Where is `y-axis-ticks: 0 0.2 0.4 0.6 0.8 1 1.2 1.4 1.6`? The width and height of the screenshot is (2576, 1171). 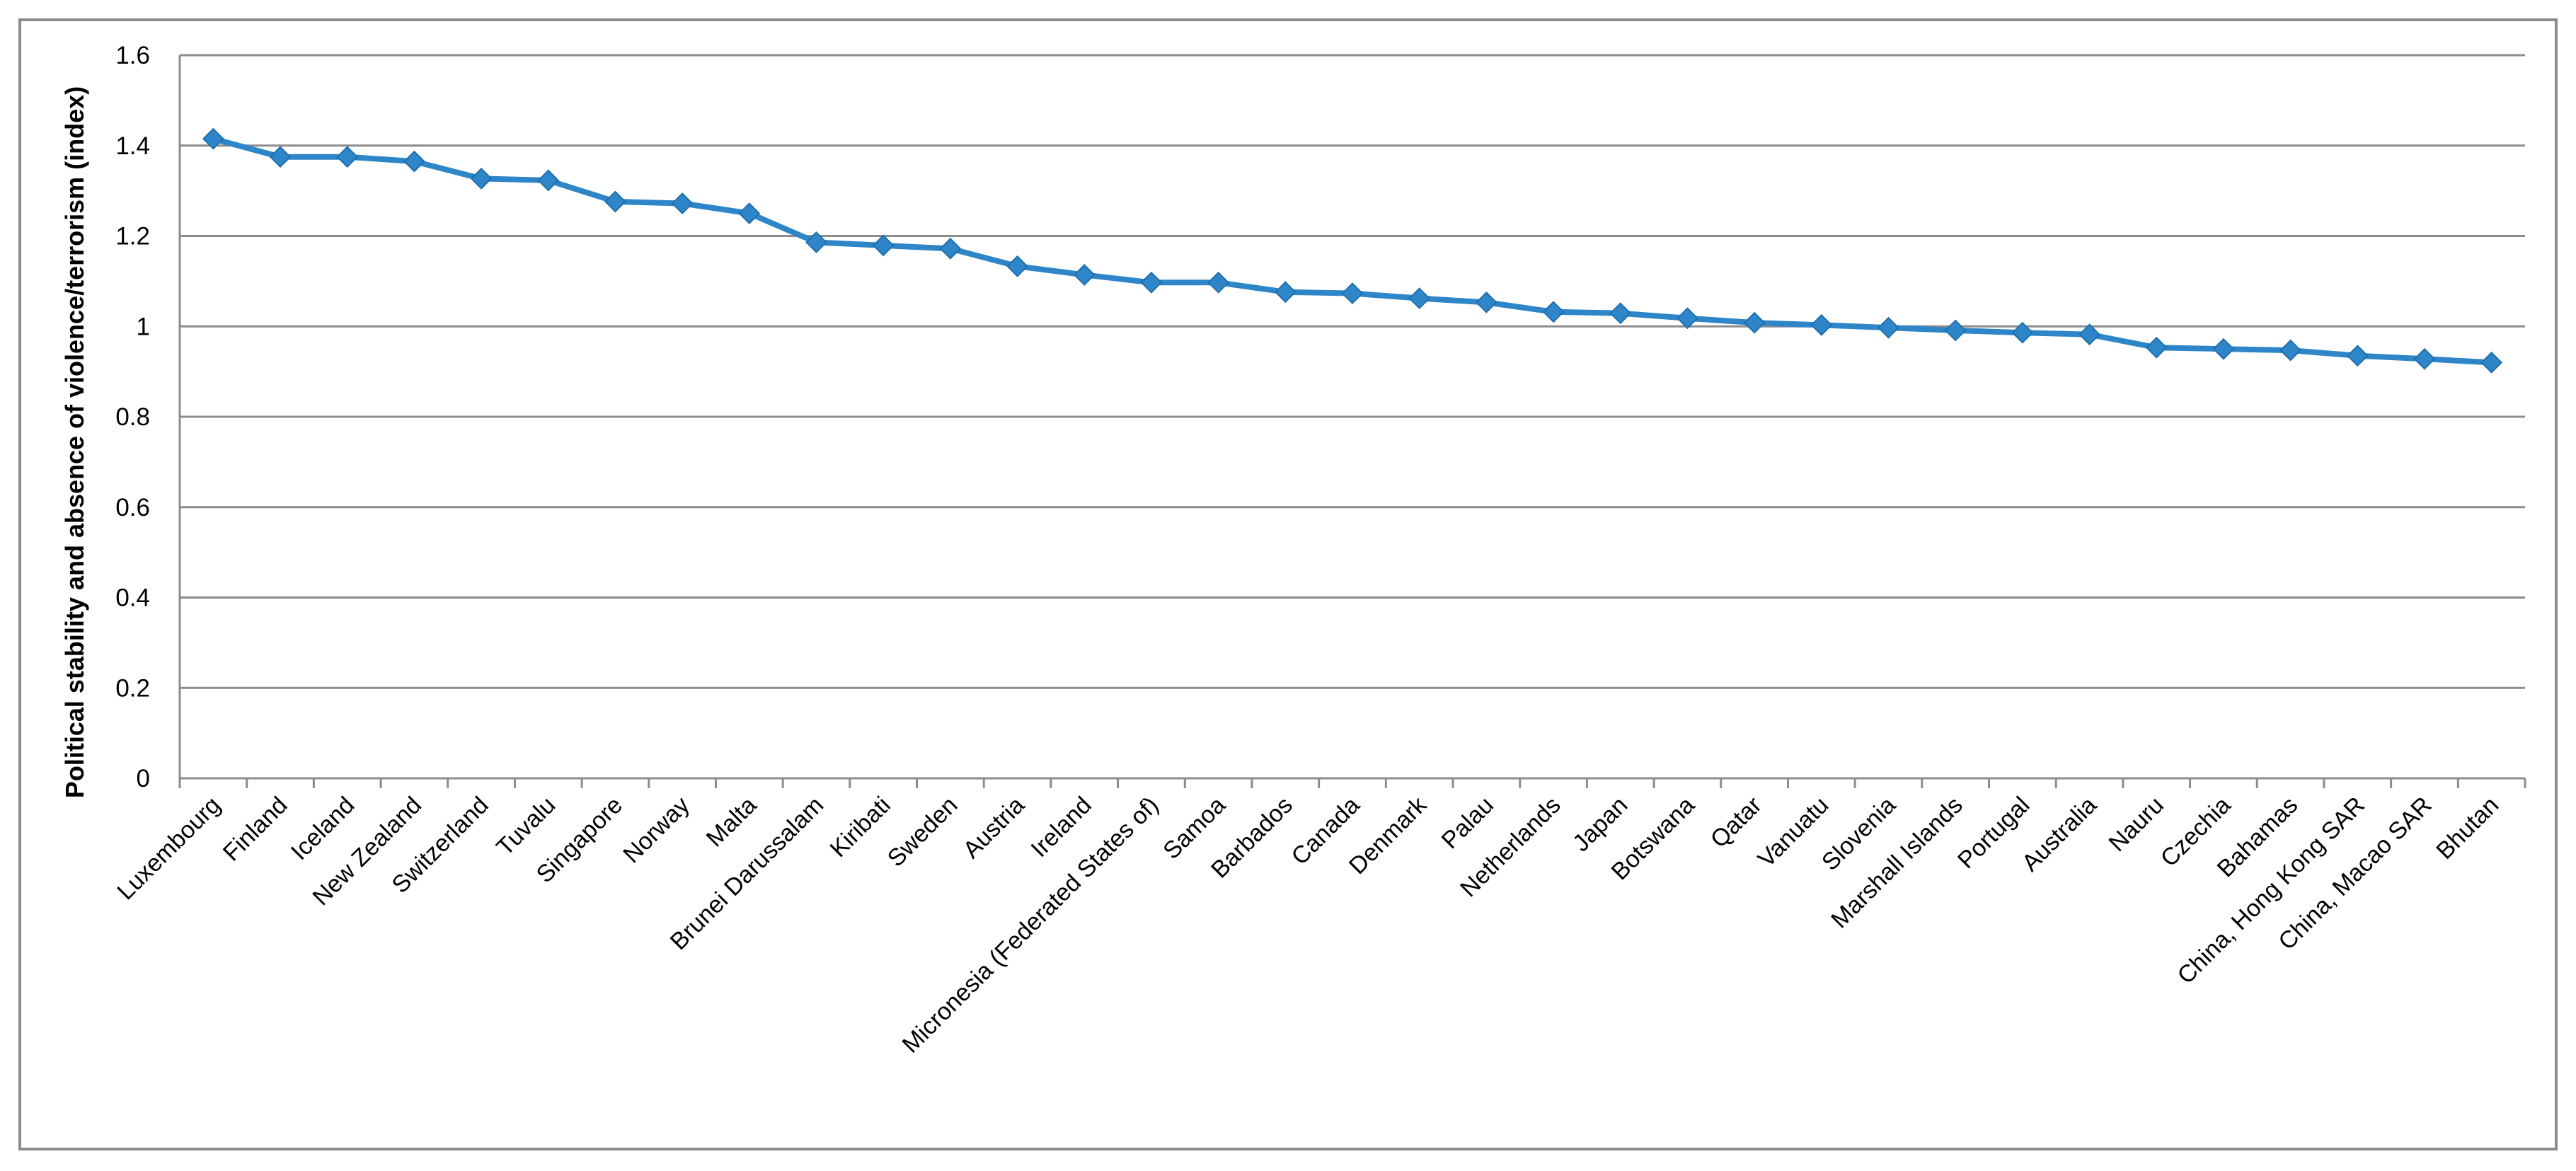 y-axis-ticks: 0 0.2 0.4 0.6 0.8 1 1.2 1.4 1.6 is located at coordinates (132, 417).